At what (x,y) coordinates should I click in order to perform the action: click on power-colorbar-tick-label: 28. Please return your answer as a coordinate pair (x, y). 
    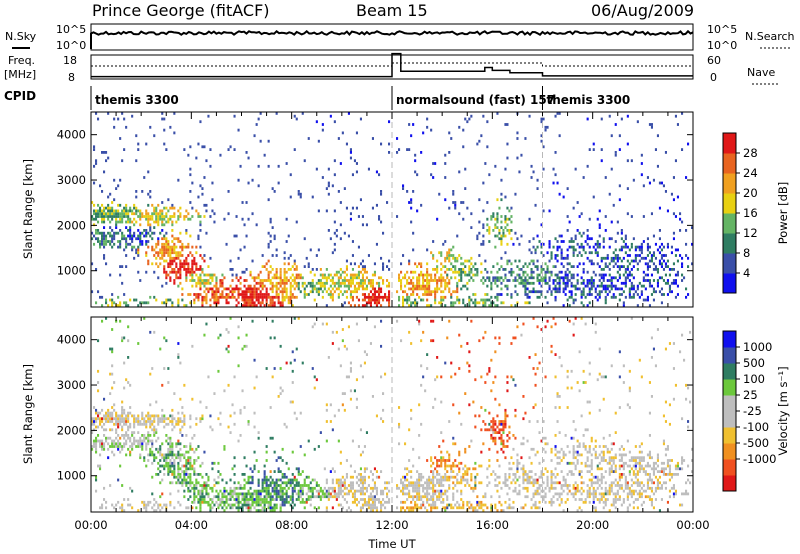
    Looking at the image, I should click on (750, 153).